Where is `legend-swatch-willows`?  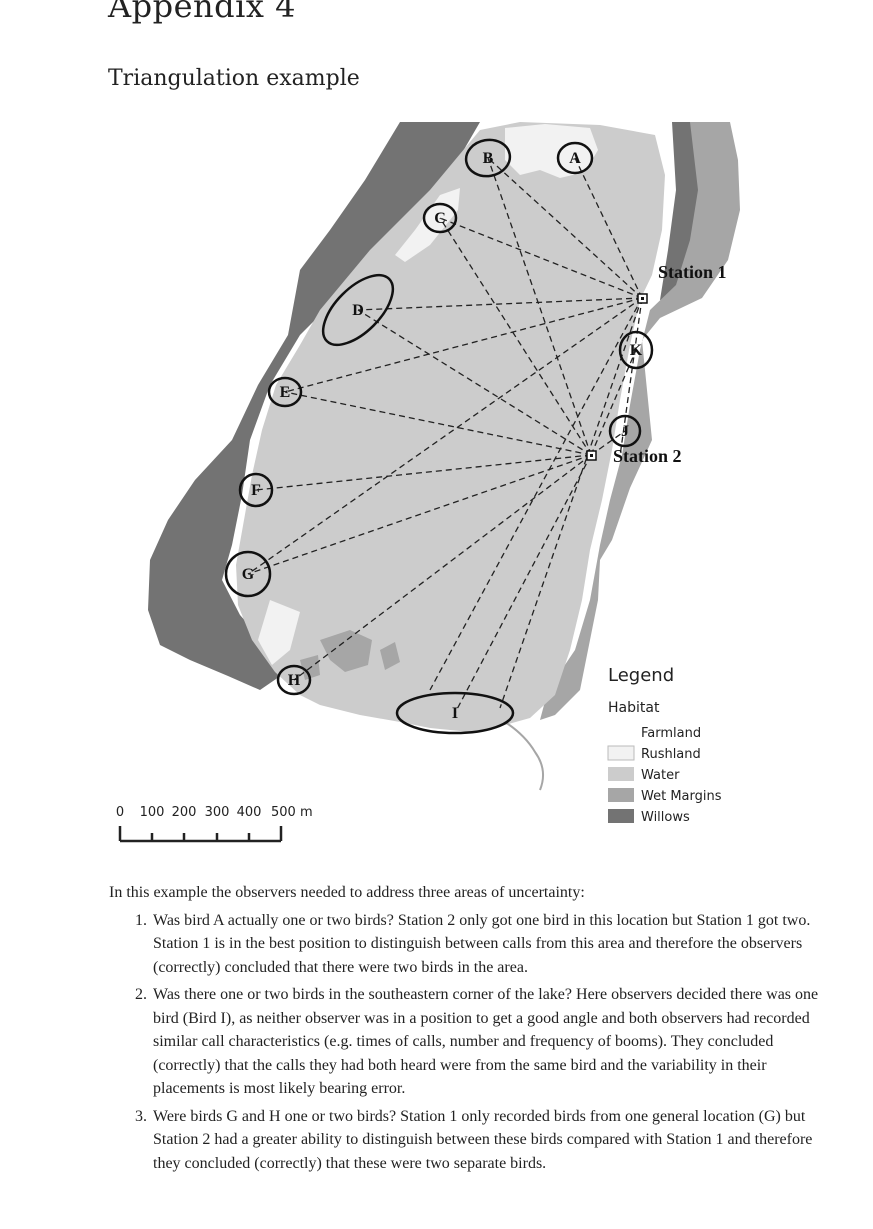
legend-swatch-willows is located at coordinates (621, 816).